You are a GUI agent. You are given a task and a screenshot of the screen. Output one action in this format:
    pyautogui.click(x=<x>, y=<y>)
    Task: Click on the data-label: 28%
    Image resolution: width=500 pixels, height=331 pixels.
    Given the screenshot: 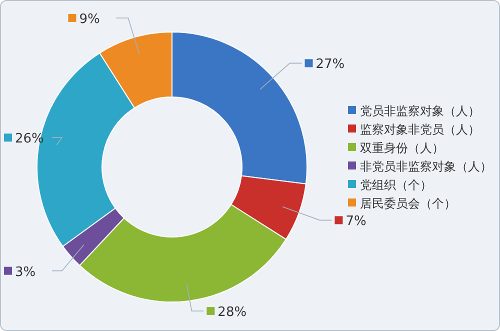 What is the action you would take?
    pyautogui.click(x=232, y=312)
    